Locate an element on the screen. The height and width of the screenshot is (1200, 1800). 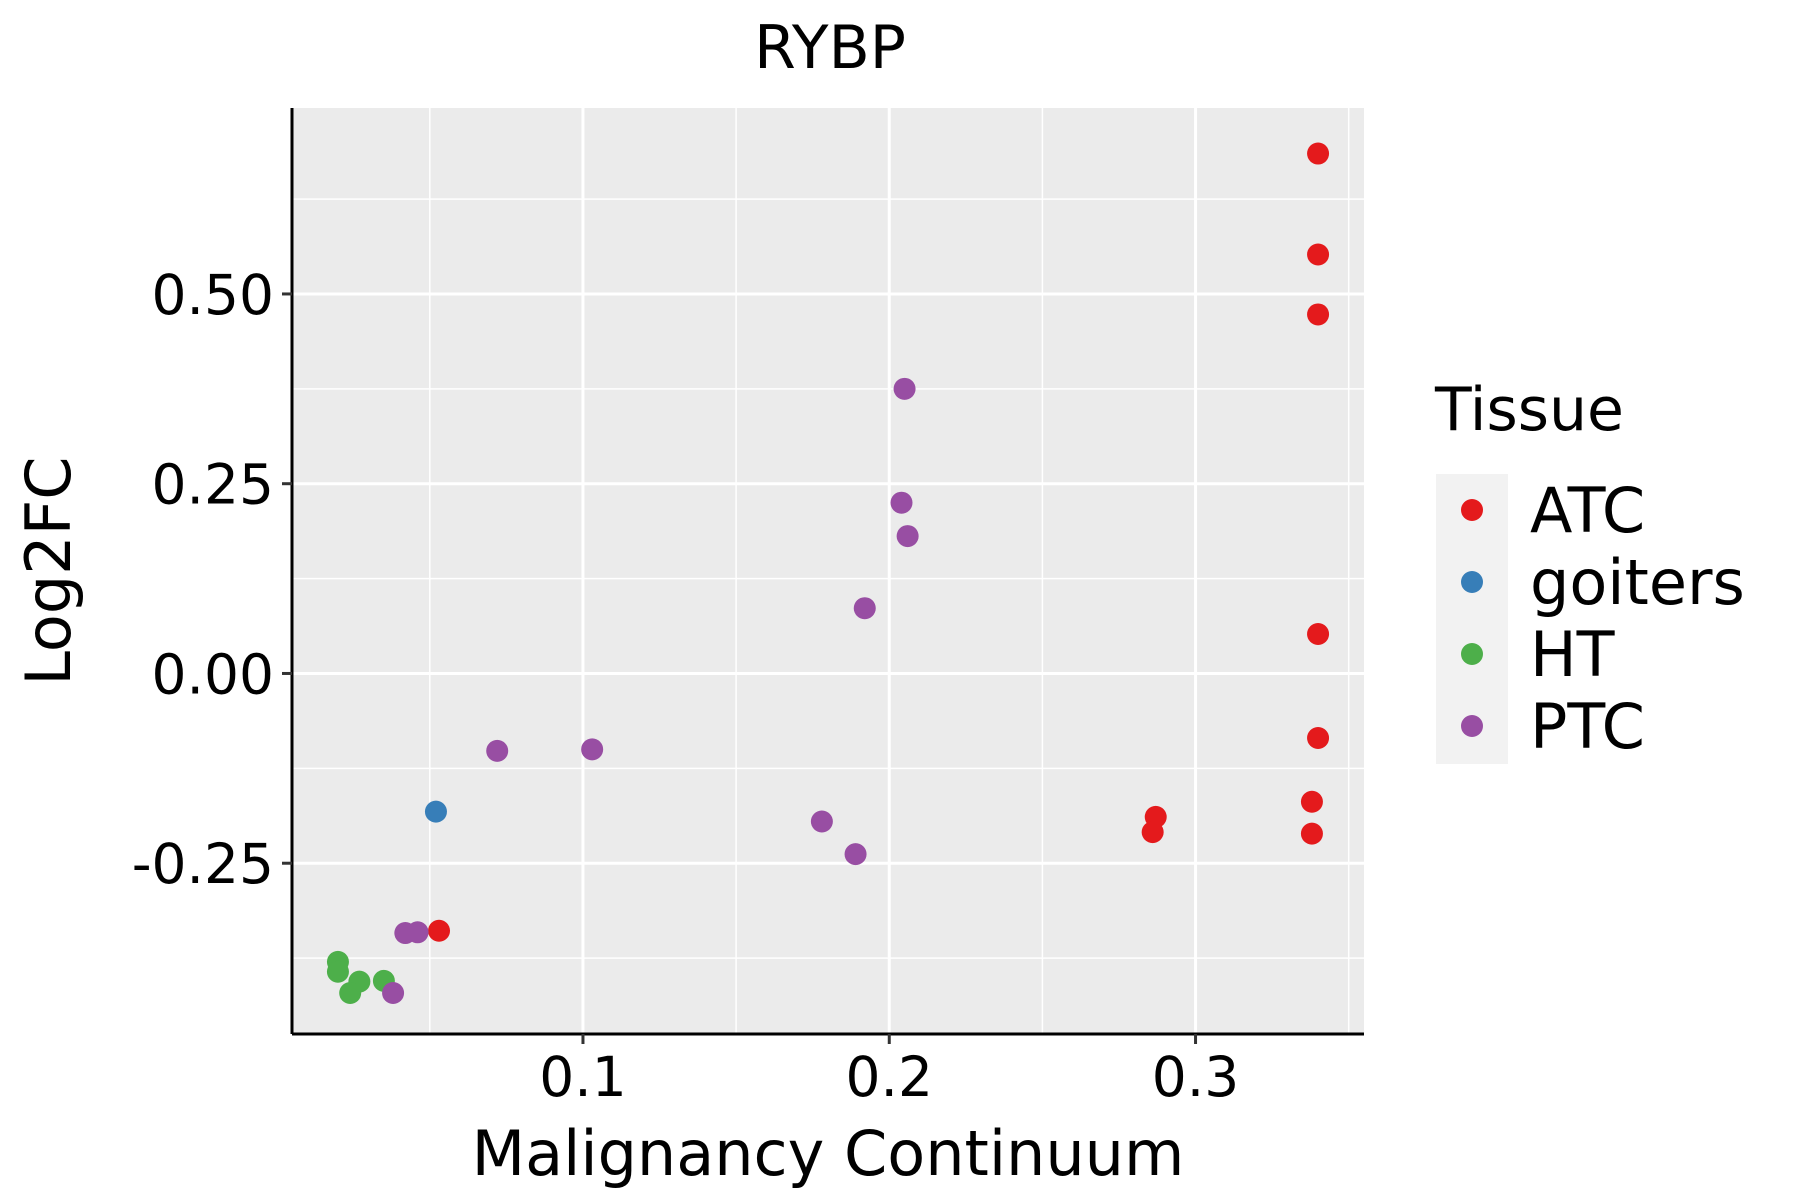
y-tick-label: 0.00 is located at coordinates (213, 674).